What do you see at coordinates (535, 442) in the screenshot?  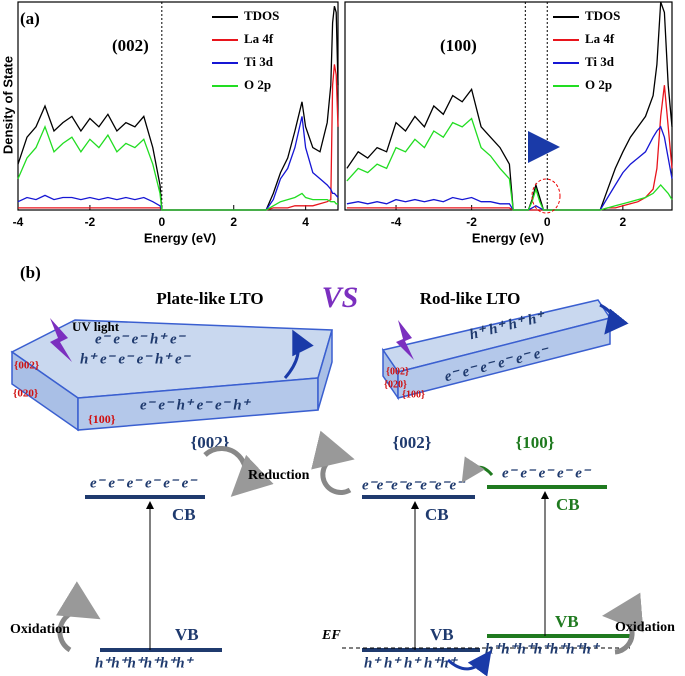 I see `facet-title: {100}` at bounding box center [535, 442].